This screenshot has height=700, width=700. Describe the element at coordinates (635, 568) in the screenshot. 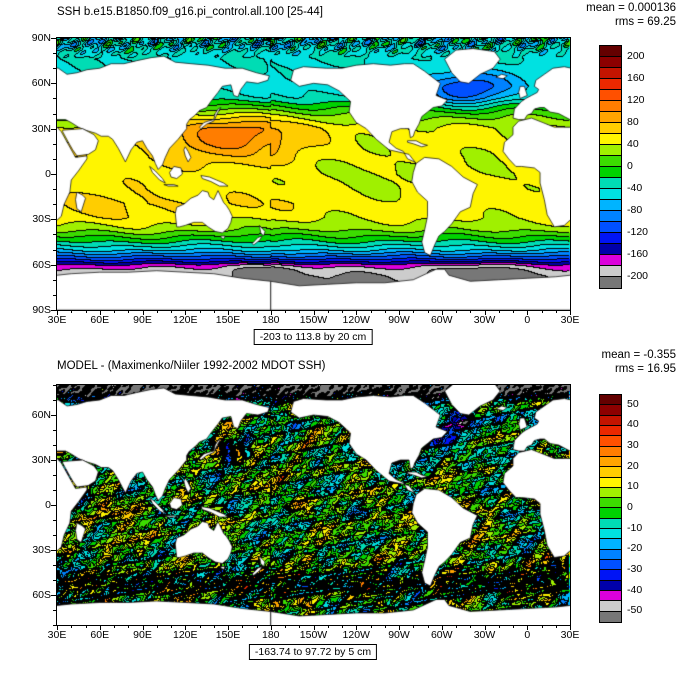

I see `colorbar-tick-label: -30` at that location.